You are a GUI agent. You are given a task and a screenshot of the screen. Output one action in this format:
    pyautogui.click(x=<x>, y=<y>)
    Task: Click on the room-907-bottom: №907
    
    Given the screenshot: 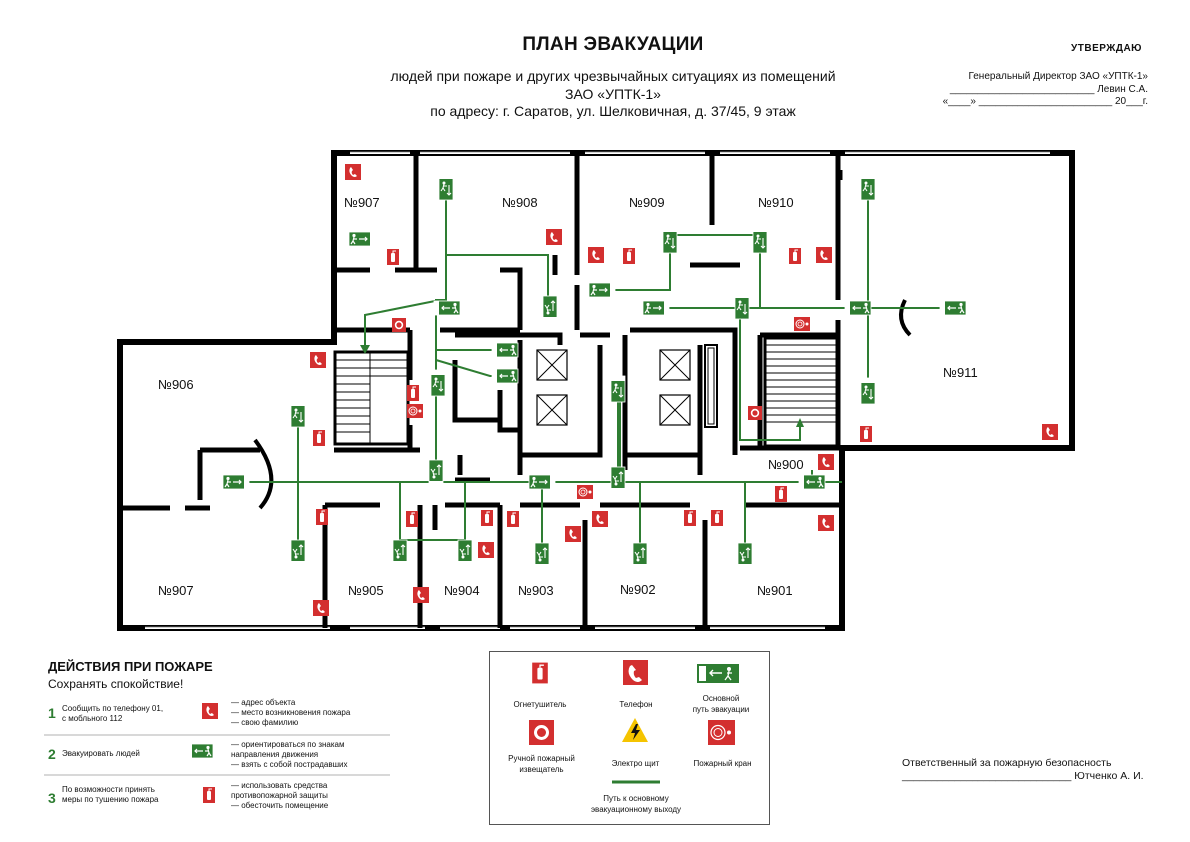 What is the action you would take?
    pyautogui.click(x=176, y=590)
    